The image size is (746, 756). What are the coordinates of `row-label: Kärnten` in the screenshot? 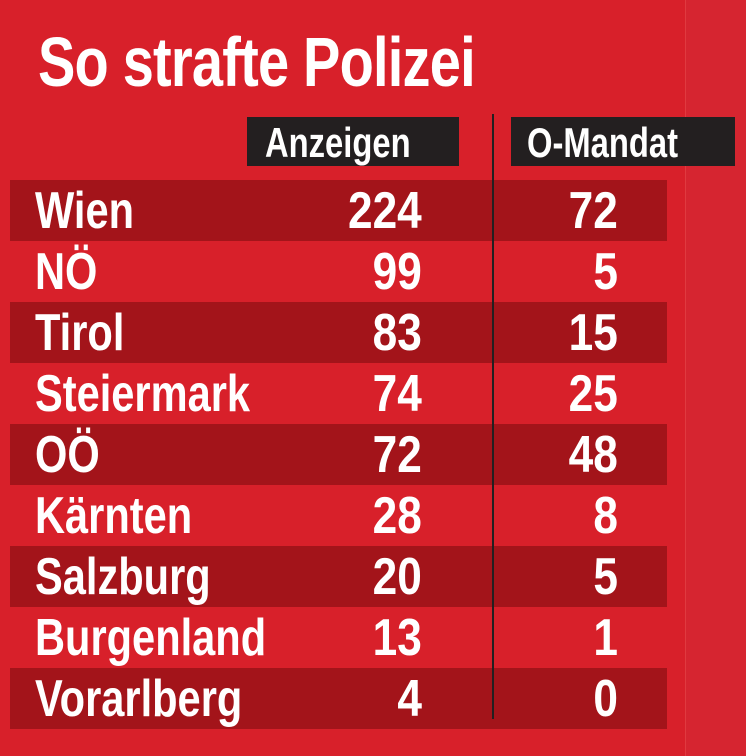 It's located at (114, 516).